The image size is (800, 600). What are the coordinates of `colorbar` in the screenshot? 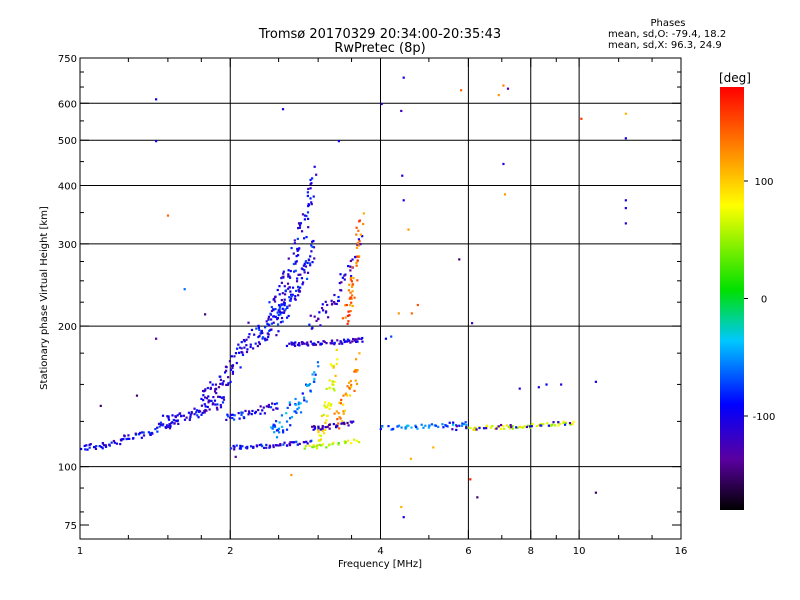 It's located at (732, 298).